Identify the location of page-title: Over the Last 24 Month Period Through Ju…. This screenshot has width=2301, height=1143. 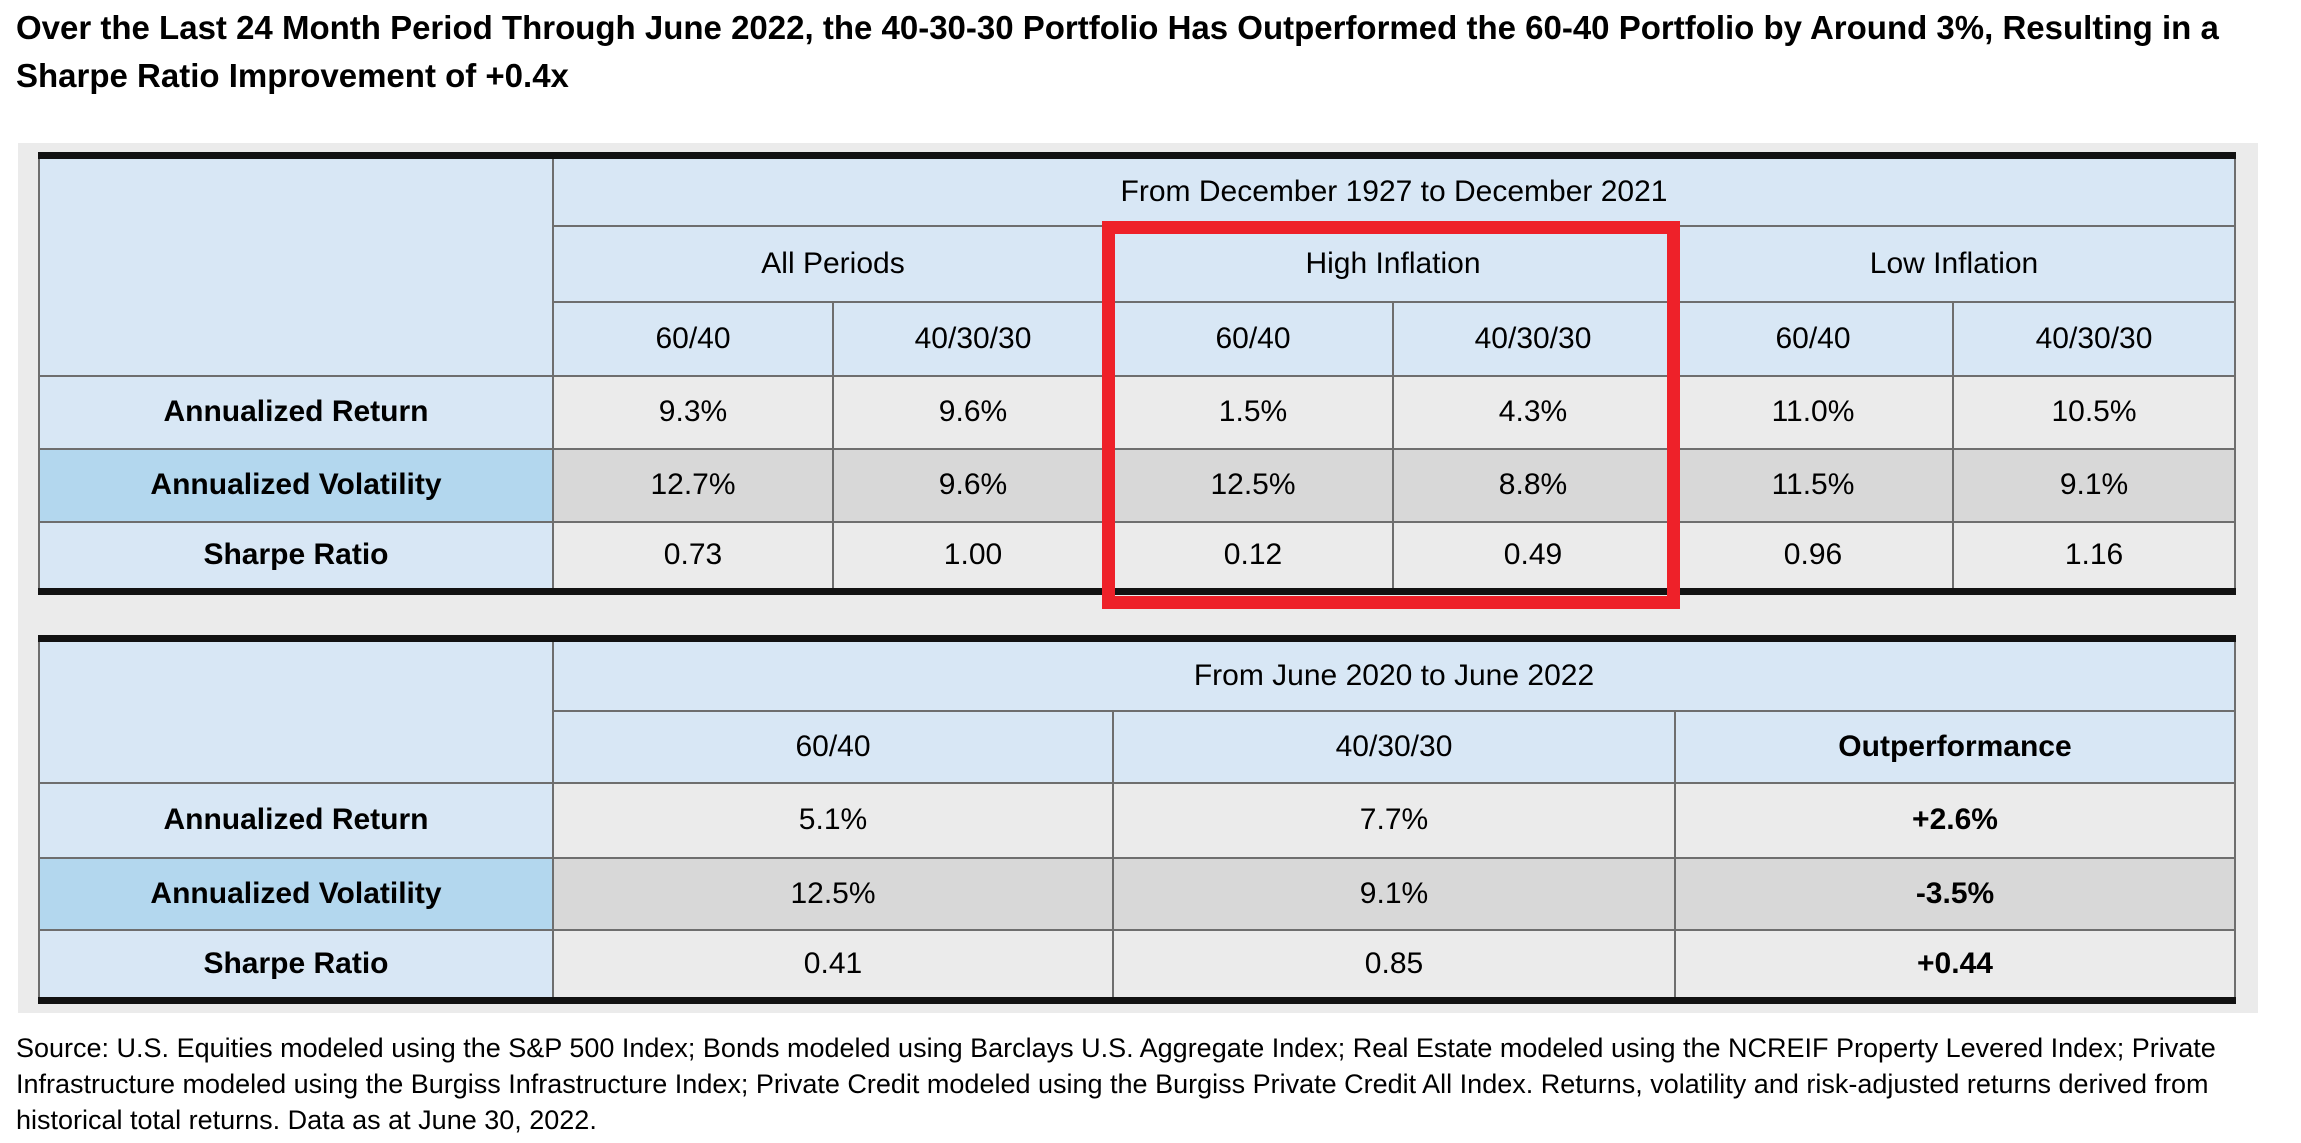
(1117, 51).